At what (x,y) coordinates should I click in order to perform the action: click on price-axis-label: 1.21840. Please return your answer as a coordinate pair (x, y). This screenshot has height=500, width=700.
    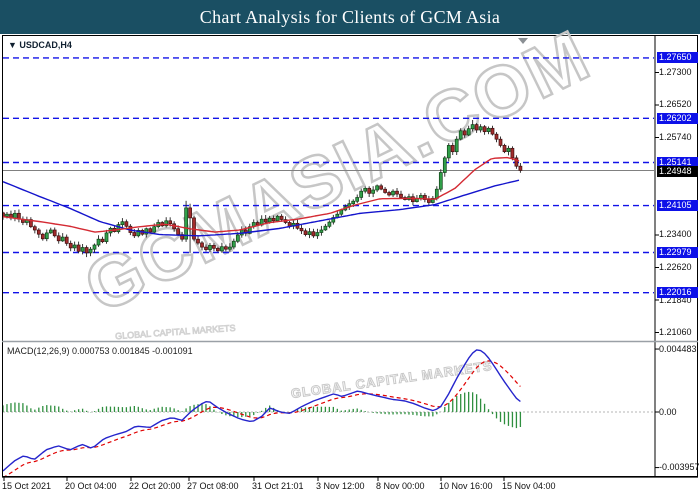
    Looking at the image, I should click on (675, 300).